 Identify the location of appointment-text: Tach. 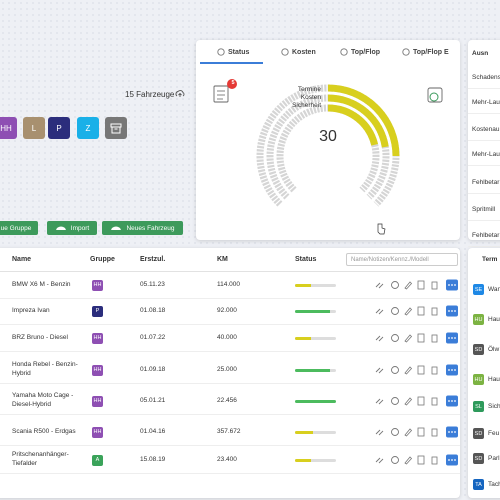
(494, 484).